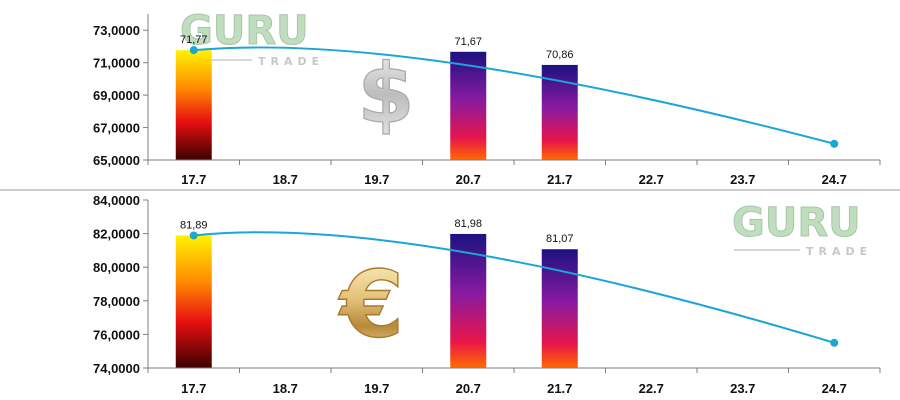  I want to click on y-tick-label: 82,0000, so click(116, 234).